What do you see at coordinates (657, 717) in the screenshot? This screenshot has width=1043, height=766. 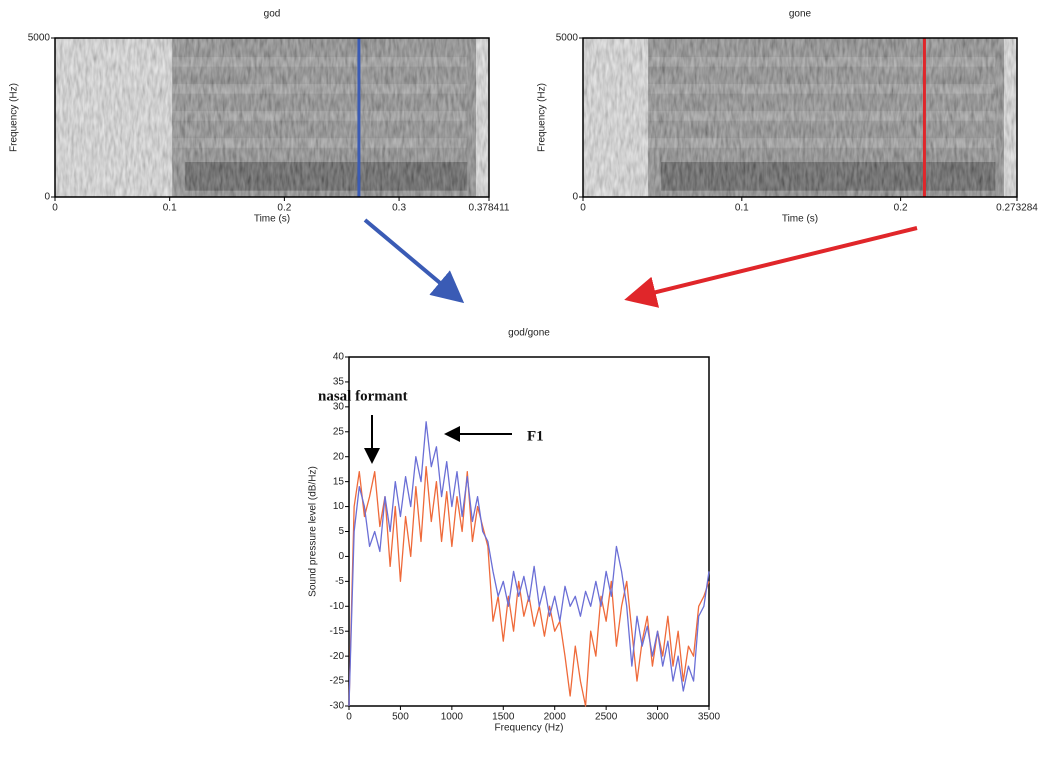 I see `x-tick-label: 3000` at bounding box center [657, 717].